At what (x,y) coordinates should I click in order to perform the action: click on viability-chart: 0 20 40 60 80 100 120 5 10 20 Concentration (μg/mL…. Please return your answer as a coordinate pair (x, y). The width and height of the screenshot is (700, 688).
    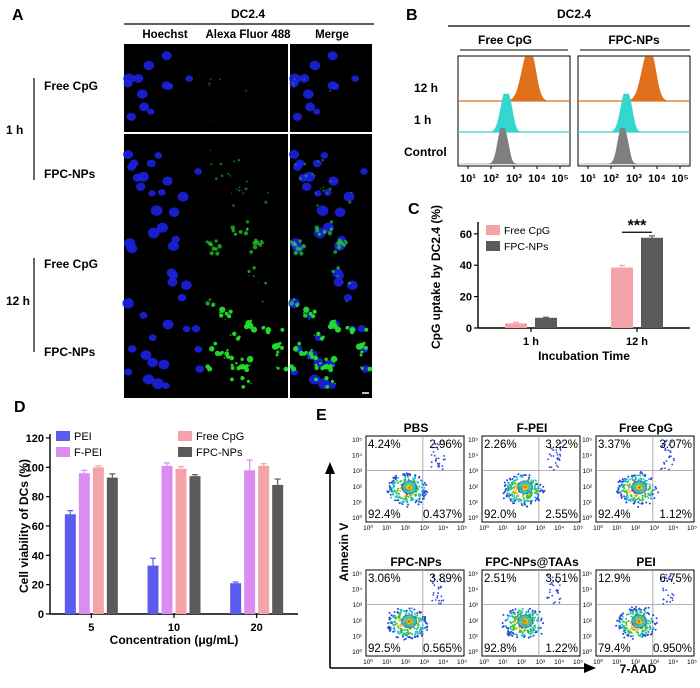
    Looking at the image, I should click on (157, 539).